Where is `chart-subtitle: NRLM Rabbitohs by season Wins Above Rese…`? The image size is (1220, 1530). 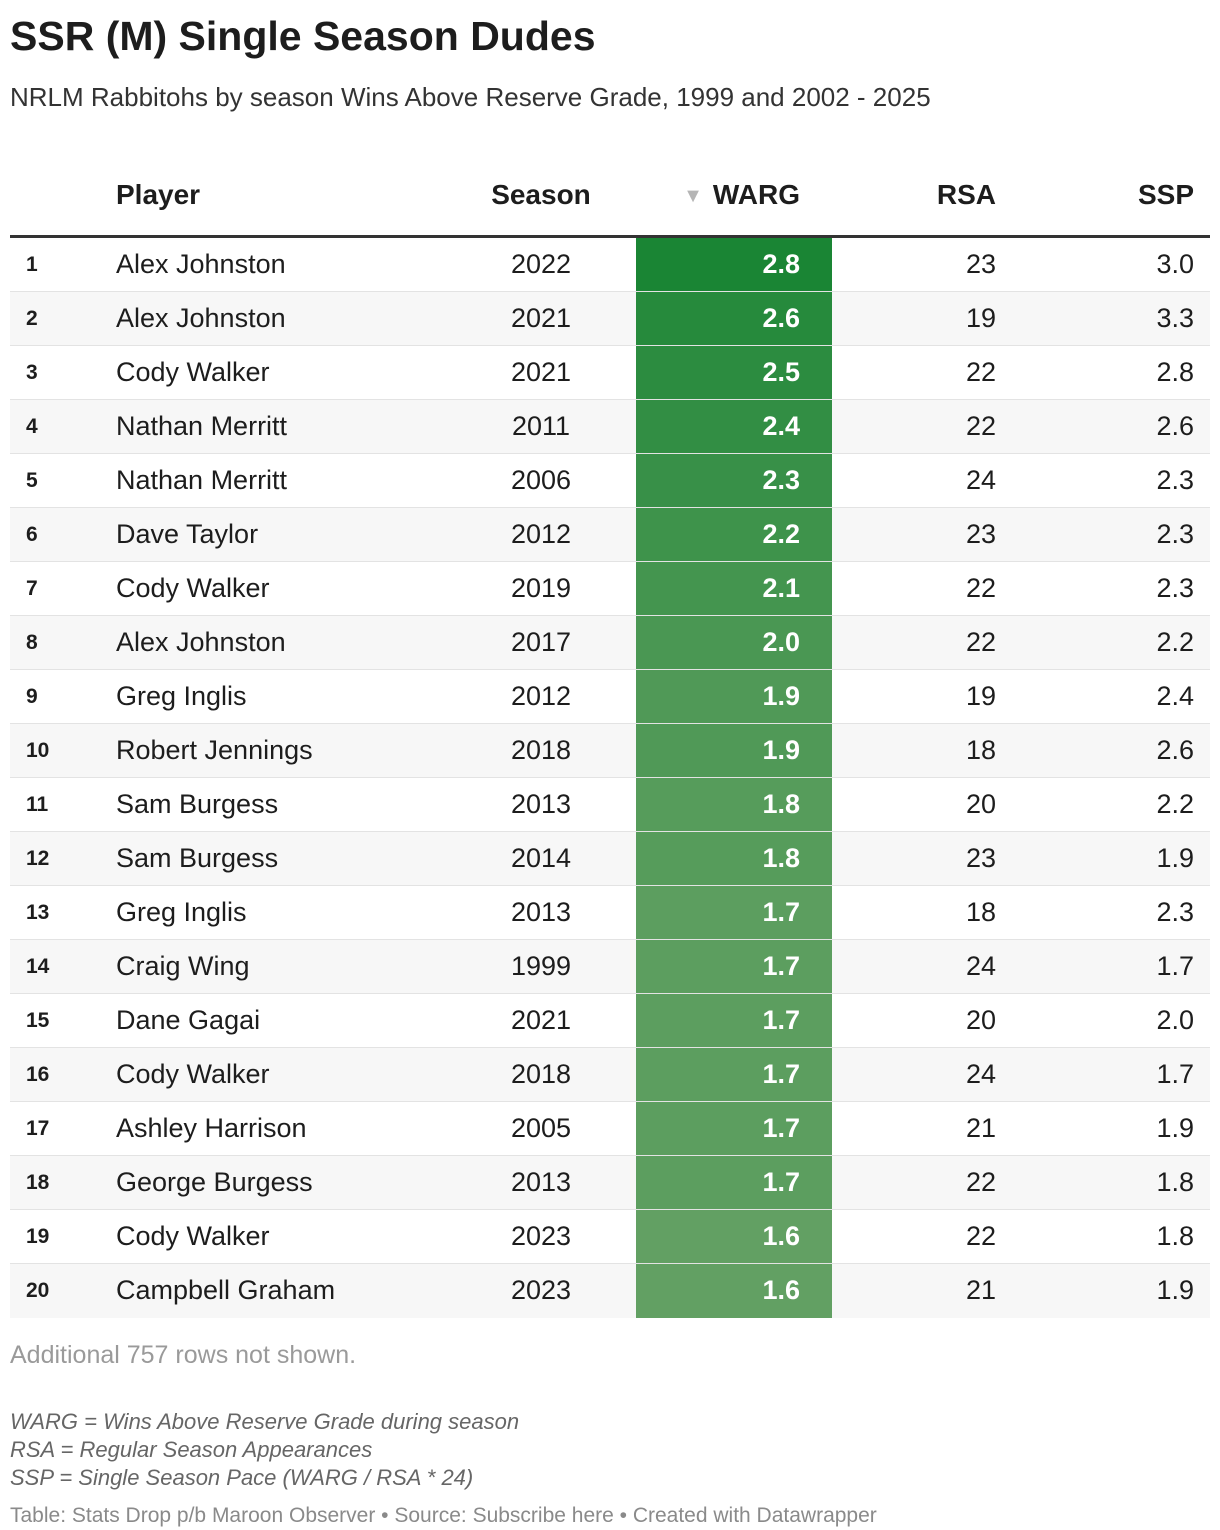 chart-subtitle: NRLM Rabbitohs by season Wins Above Rese… is located at coordinates (470, 97).